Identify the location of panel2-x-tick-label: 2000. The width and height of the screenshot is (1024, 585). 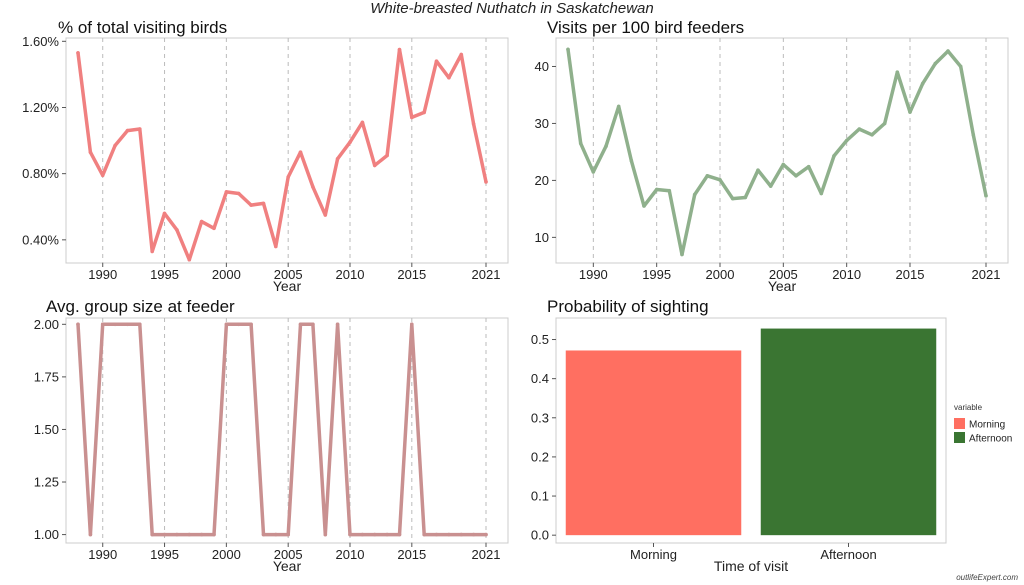
(720, 274).